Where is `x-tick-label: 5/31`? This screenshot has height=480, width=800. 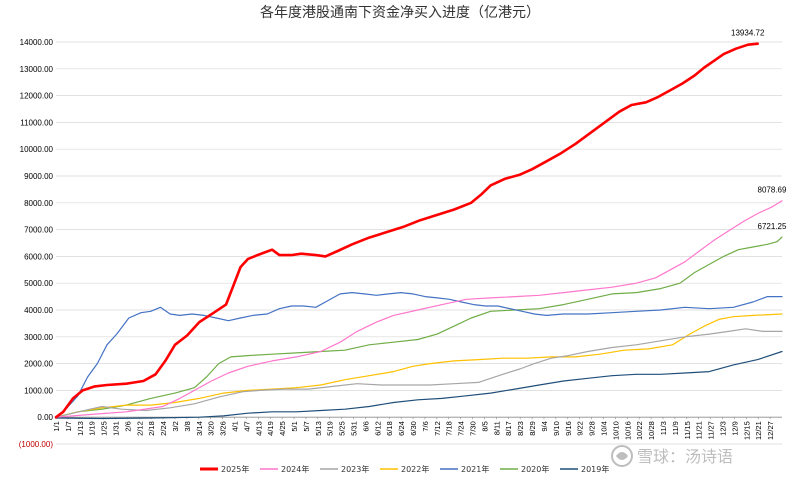
x-tick-label: 5/31 is located at coordinates (354, 428).